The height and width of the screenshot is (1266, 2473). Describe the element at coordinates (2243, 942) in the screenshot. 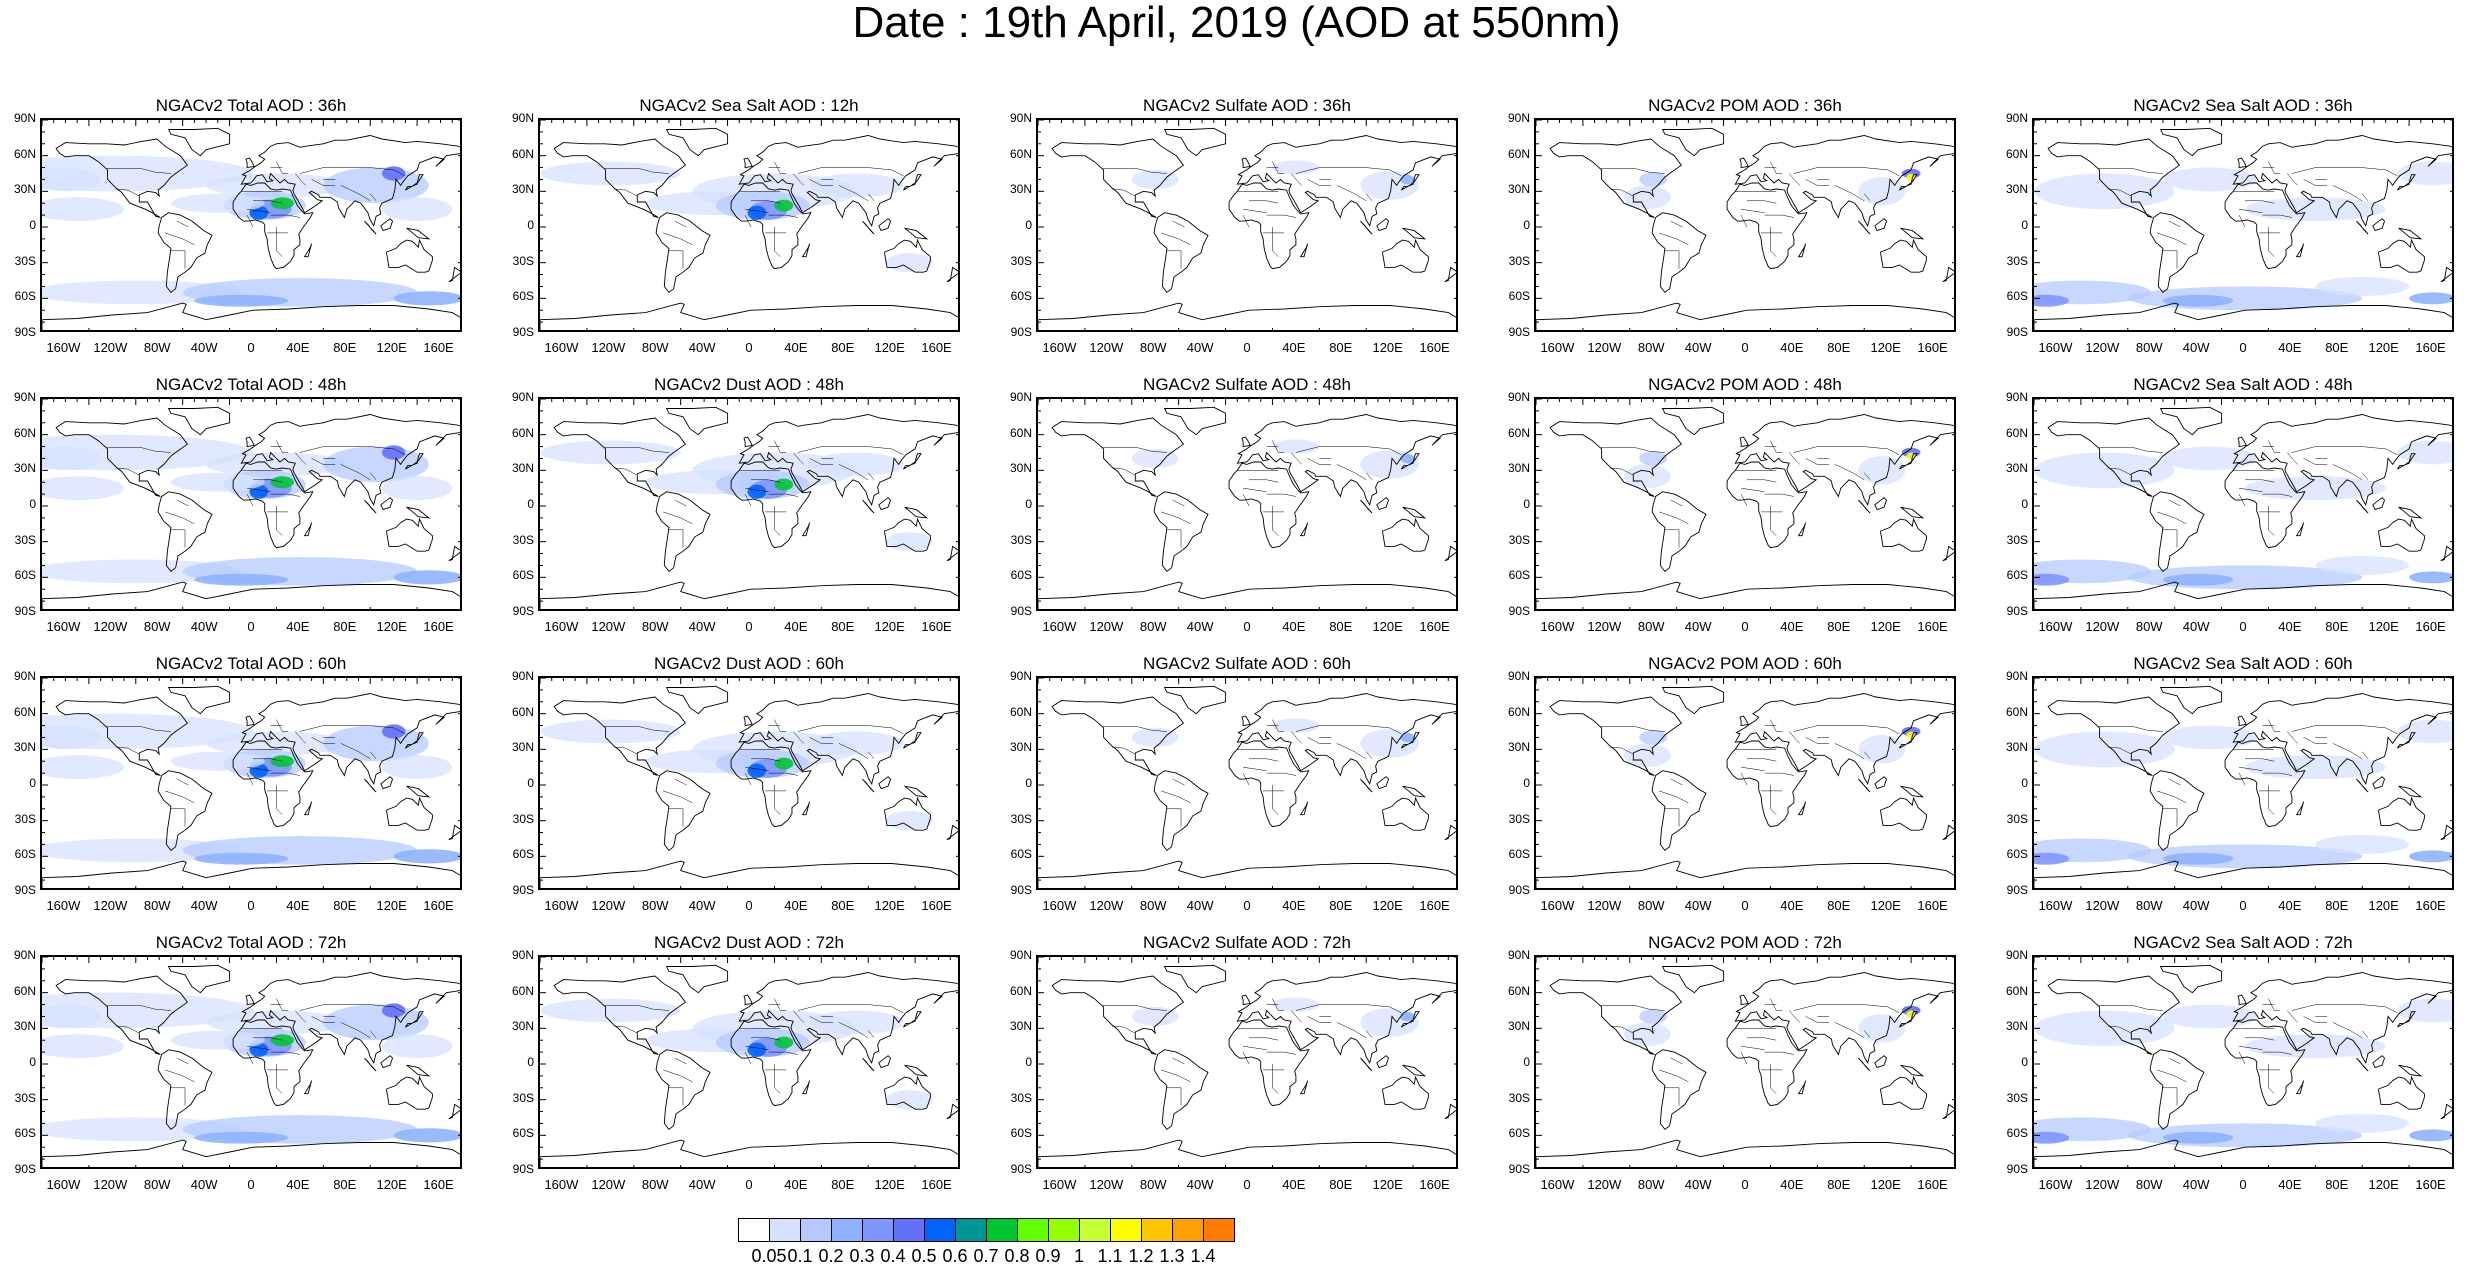

I see `panel-title: NGACv2 Sea Salt AOD : 72h` at that location.